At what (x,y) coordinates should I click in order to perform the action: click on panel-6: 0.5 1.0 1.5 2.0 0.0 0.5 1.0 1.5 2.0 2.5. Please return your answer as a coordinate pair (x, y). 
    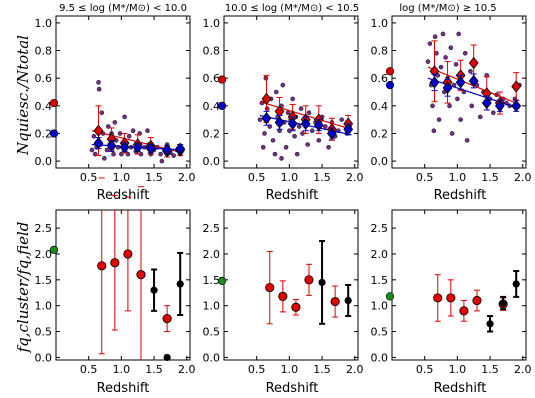
    Looking at the image, I should click on (451, 292).